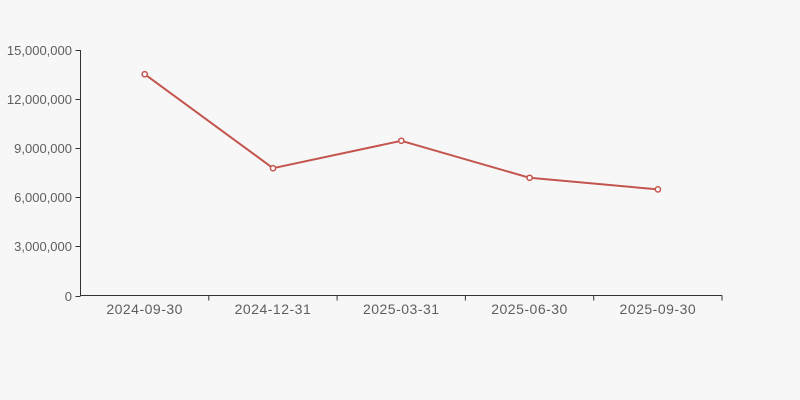 The width and height of the screenshot is (800, 400). I want to click on y-axis-tick-label: 3,000,000, so click(43, 246).